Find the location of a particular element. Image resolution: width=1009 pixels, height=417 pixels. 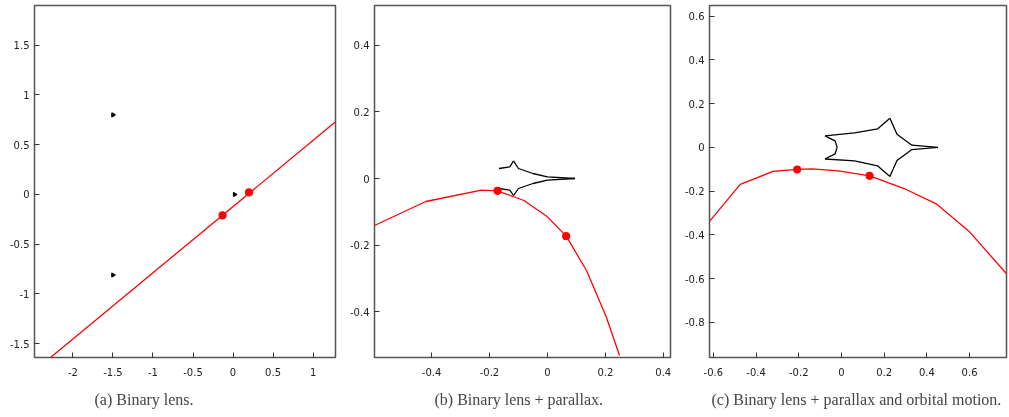

y-tick-label: 0.5 is located at coordinates (21, 145).